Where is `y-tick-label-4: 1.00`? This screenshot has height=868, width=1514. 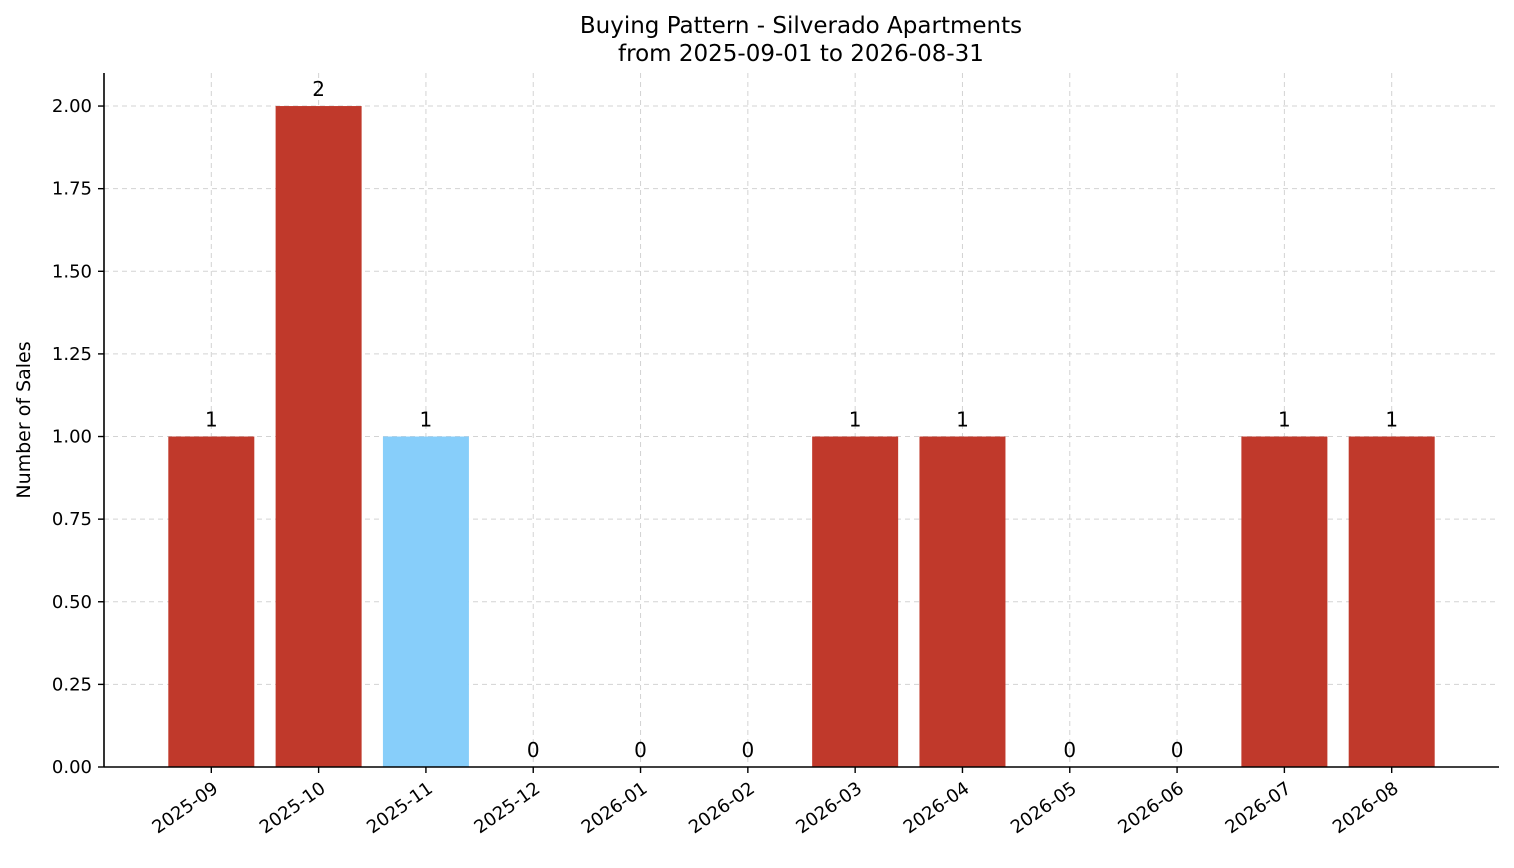 y-tick-label-4: 1.00 is located at coordinates (72, 437).